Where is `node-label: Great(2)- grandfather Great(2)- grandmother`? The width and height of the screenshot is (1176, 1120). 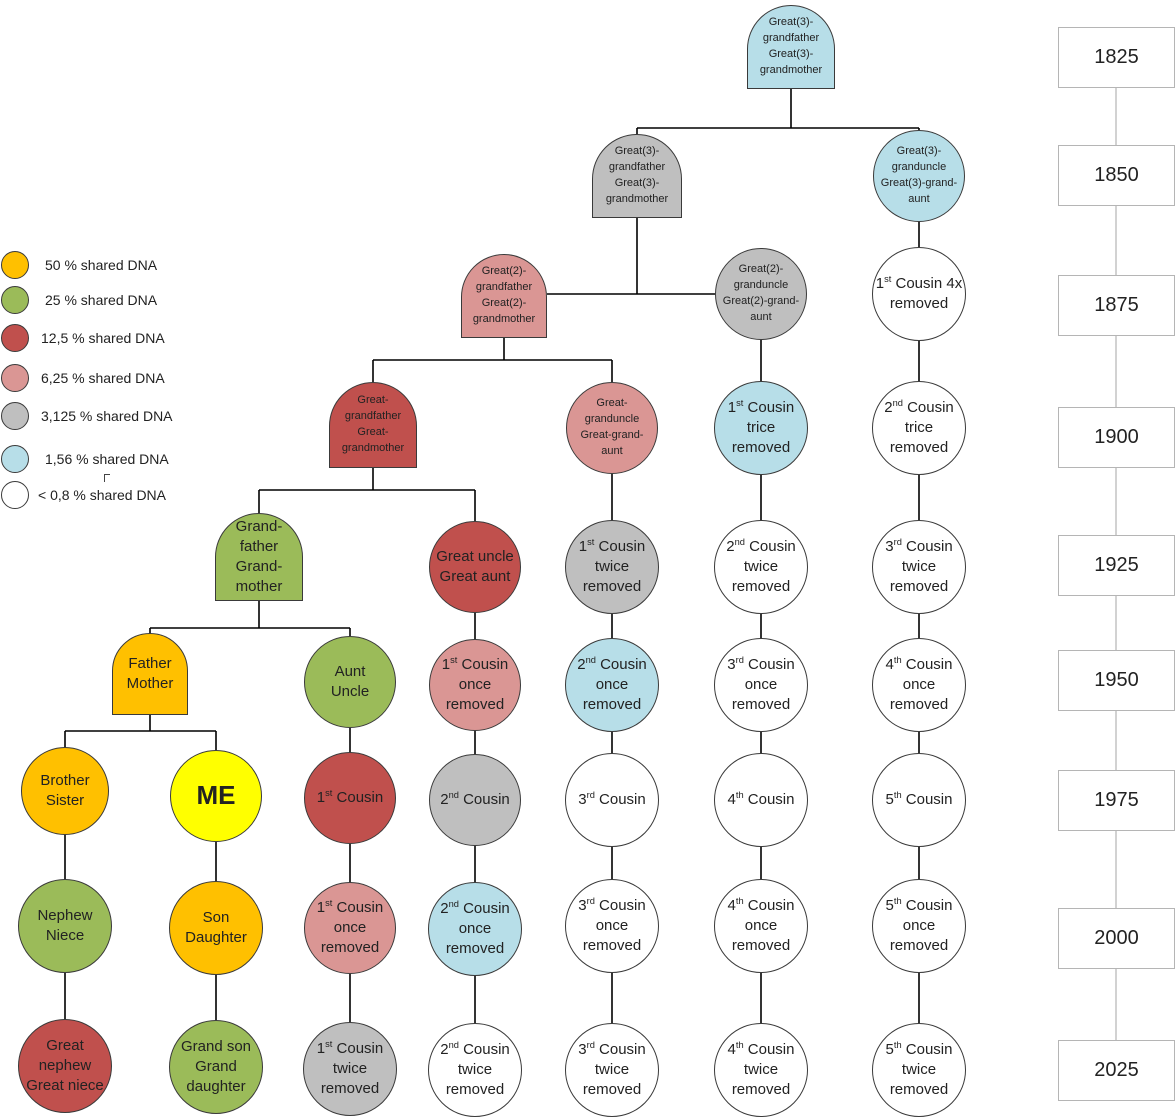
node-label: Great(2)- grandfather Great(2)- grandmother is located at coordinates (504, 296).